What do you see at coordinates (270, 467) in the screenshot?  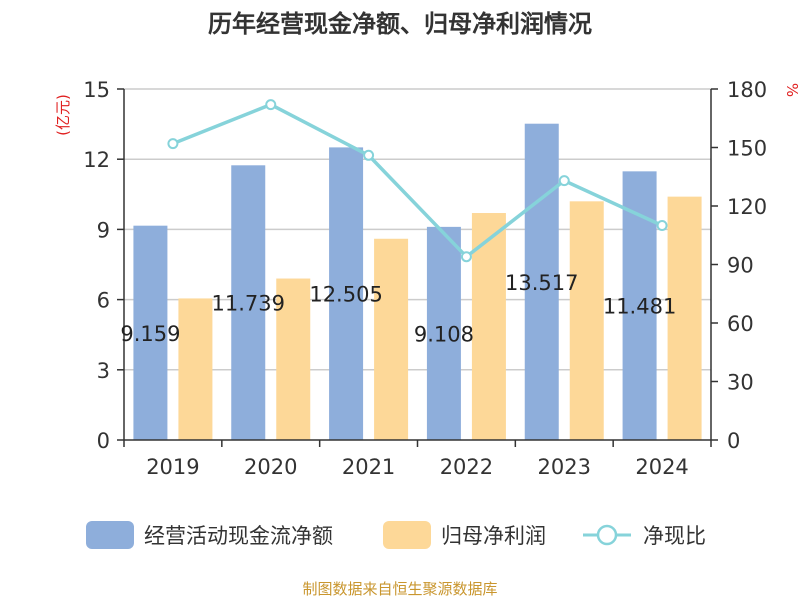 I see `x-tick-label: 2020` at bounding box center [270, 467].